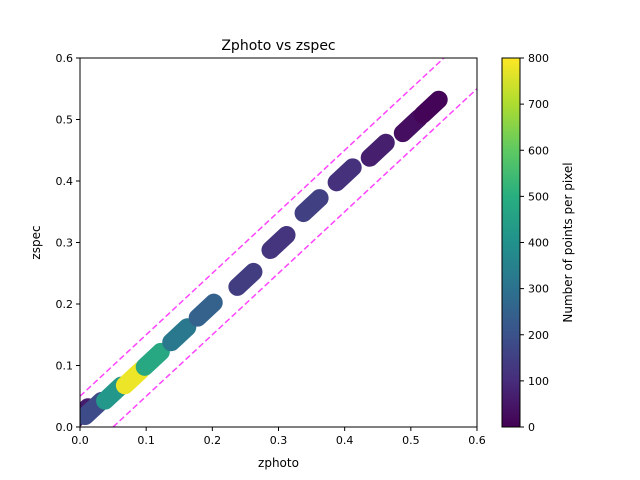 The width and height of the screenshot is (640, 480). I want to click on colorbar-tick-label-8: 800, so click(538, 58).